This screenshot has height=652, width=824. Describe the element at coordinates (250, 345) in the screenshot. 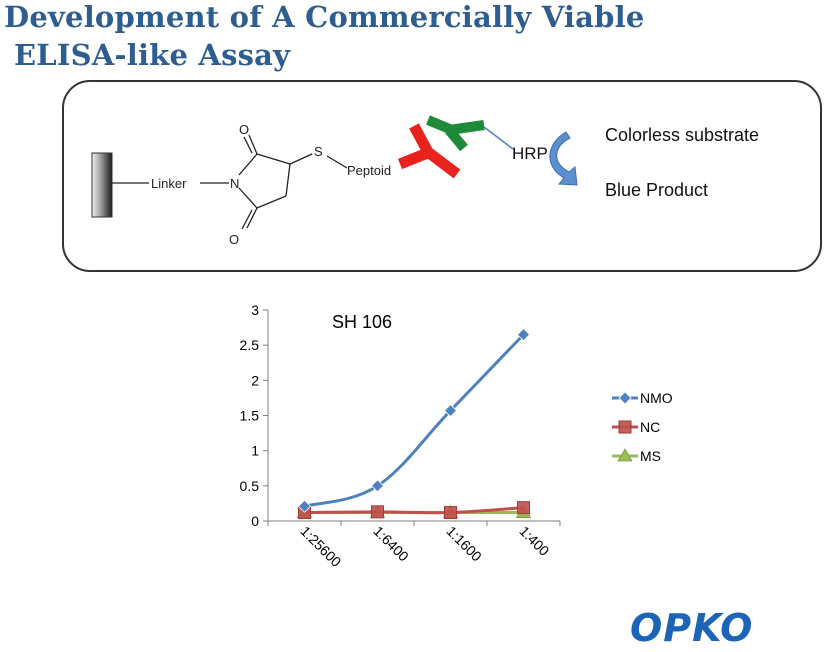

I see `y-tick-label: 2.5` at that location.